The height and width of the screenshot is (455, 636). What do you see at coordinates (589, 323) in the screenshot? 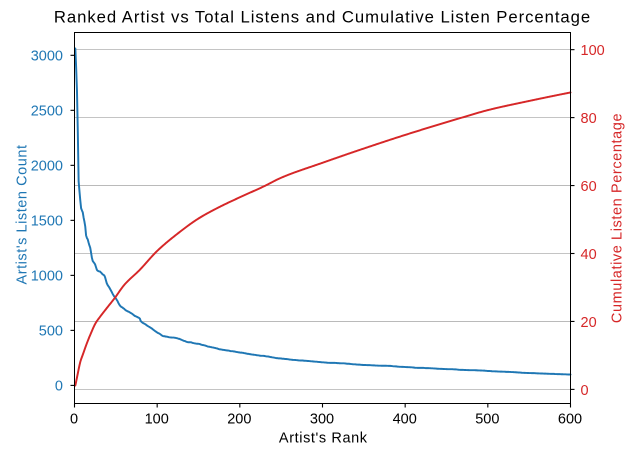
I see `svg-text: 20` at bounding box center [589, 323].